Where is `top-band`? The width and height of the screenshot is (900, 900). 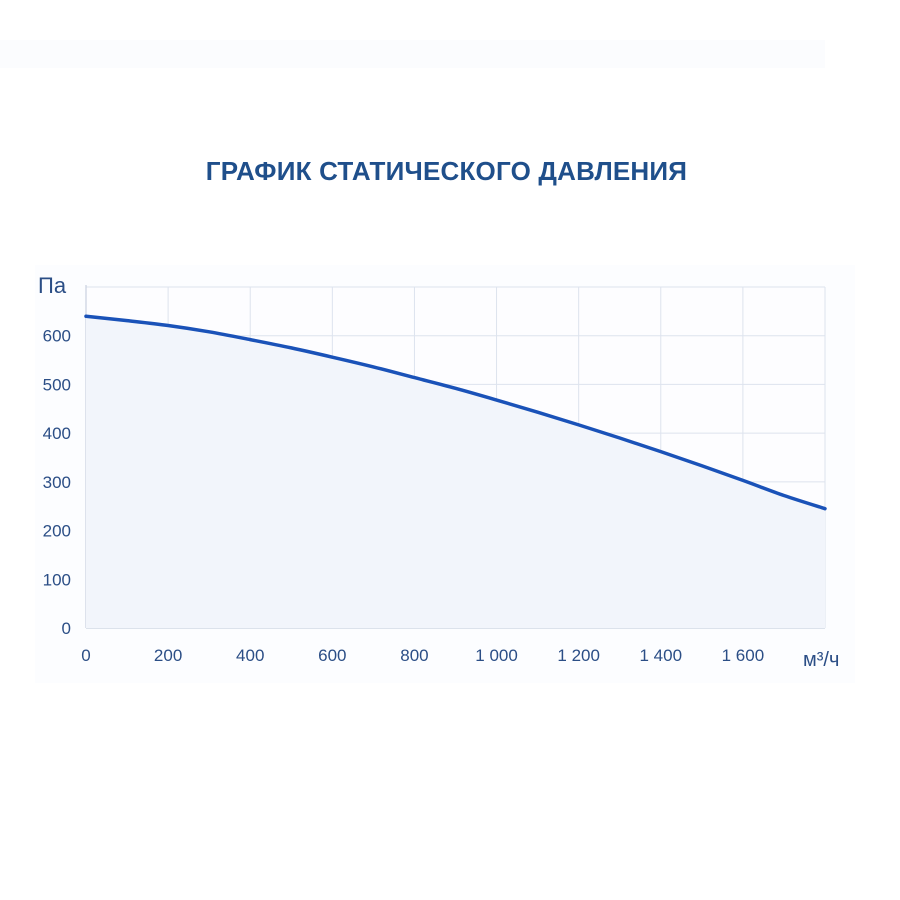 top-band is located at coordinates (412, 54).